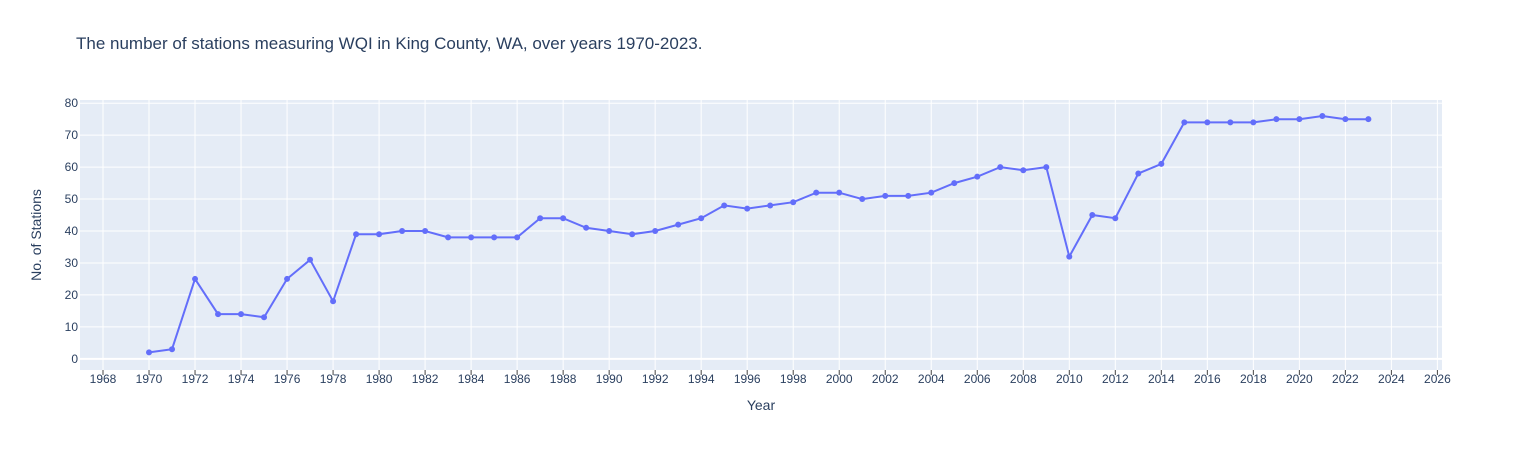  I want to click on x-axis-title: Year, so click(761, 405).